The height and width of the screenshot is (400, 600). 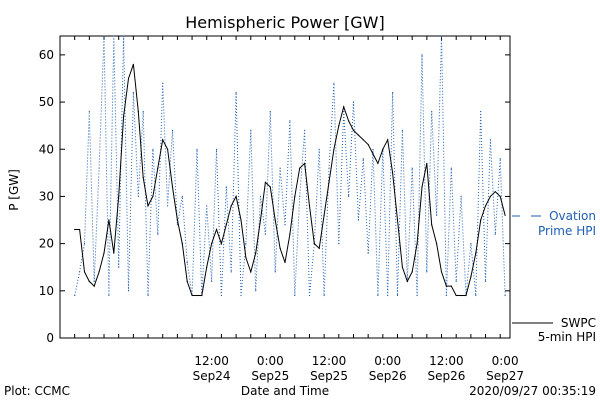 I want to click on x-tick-time: 12:00, so click(x=211, y=361).